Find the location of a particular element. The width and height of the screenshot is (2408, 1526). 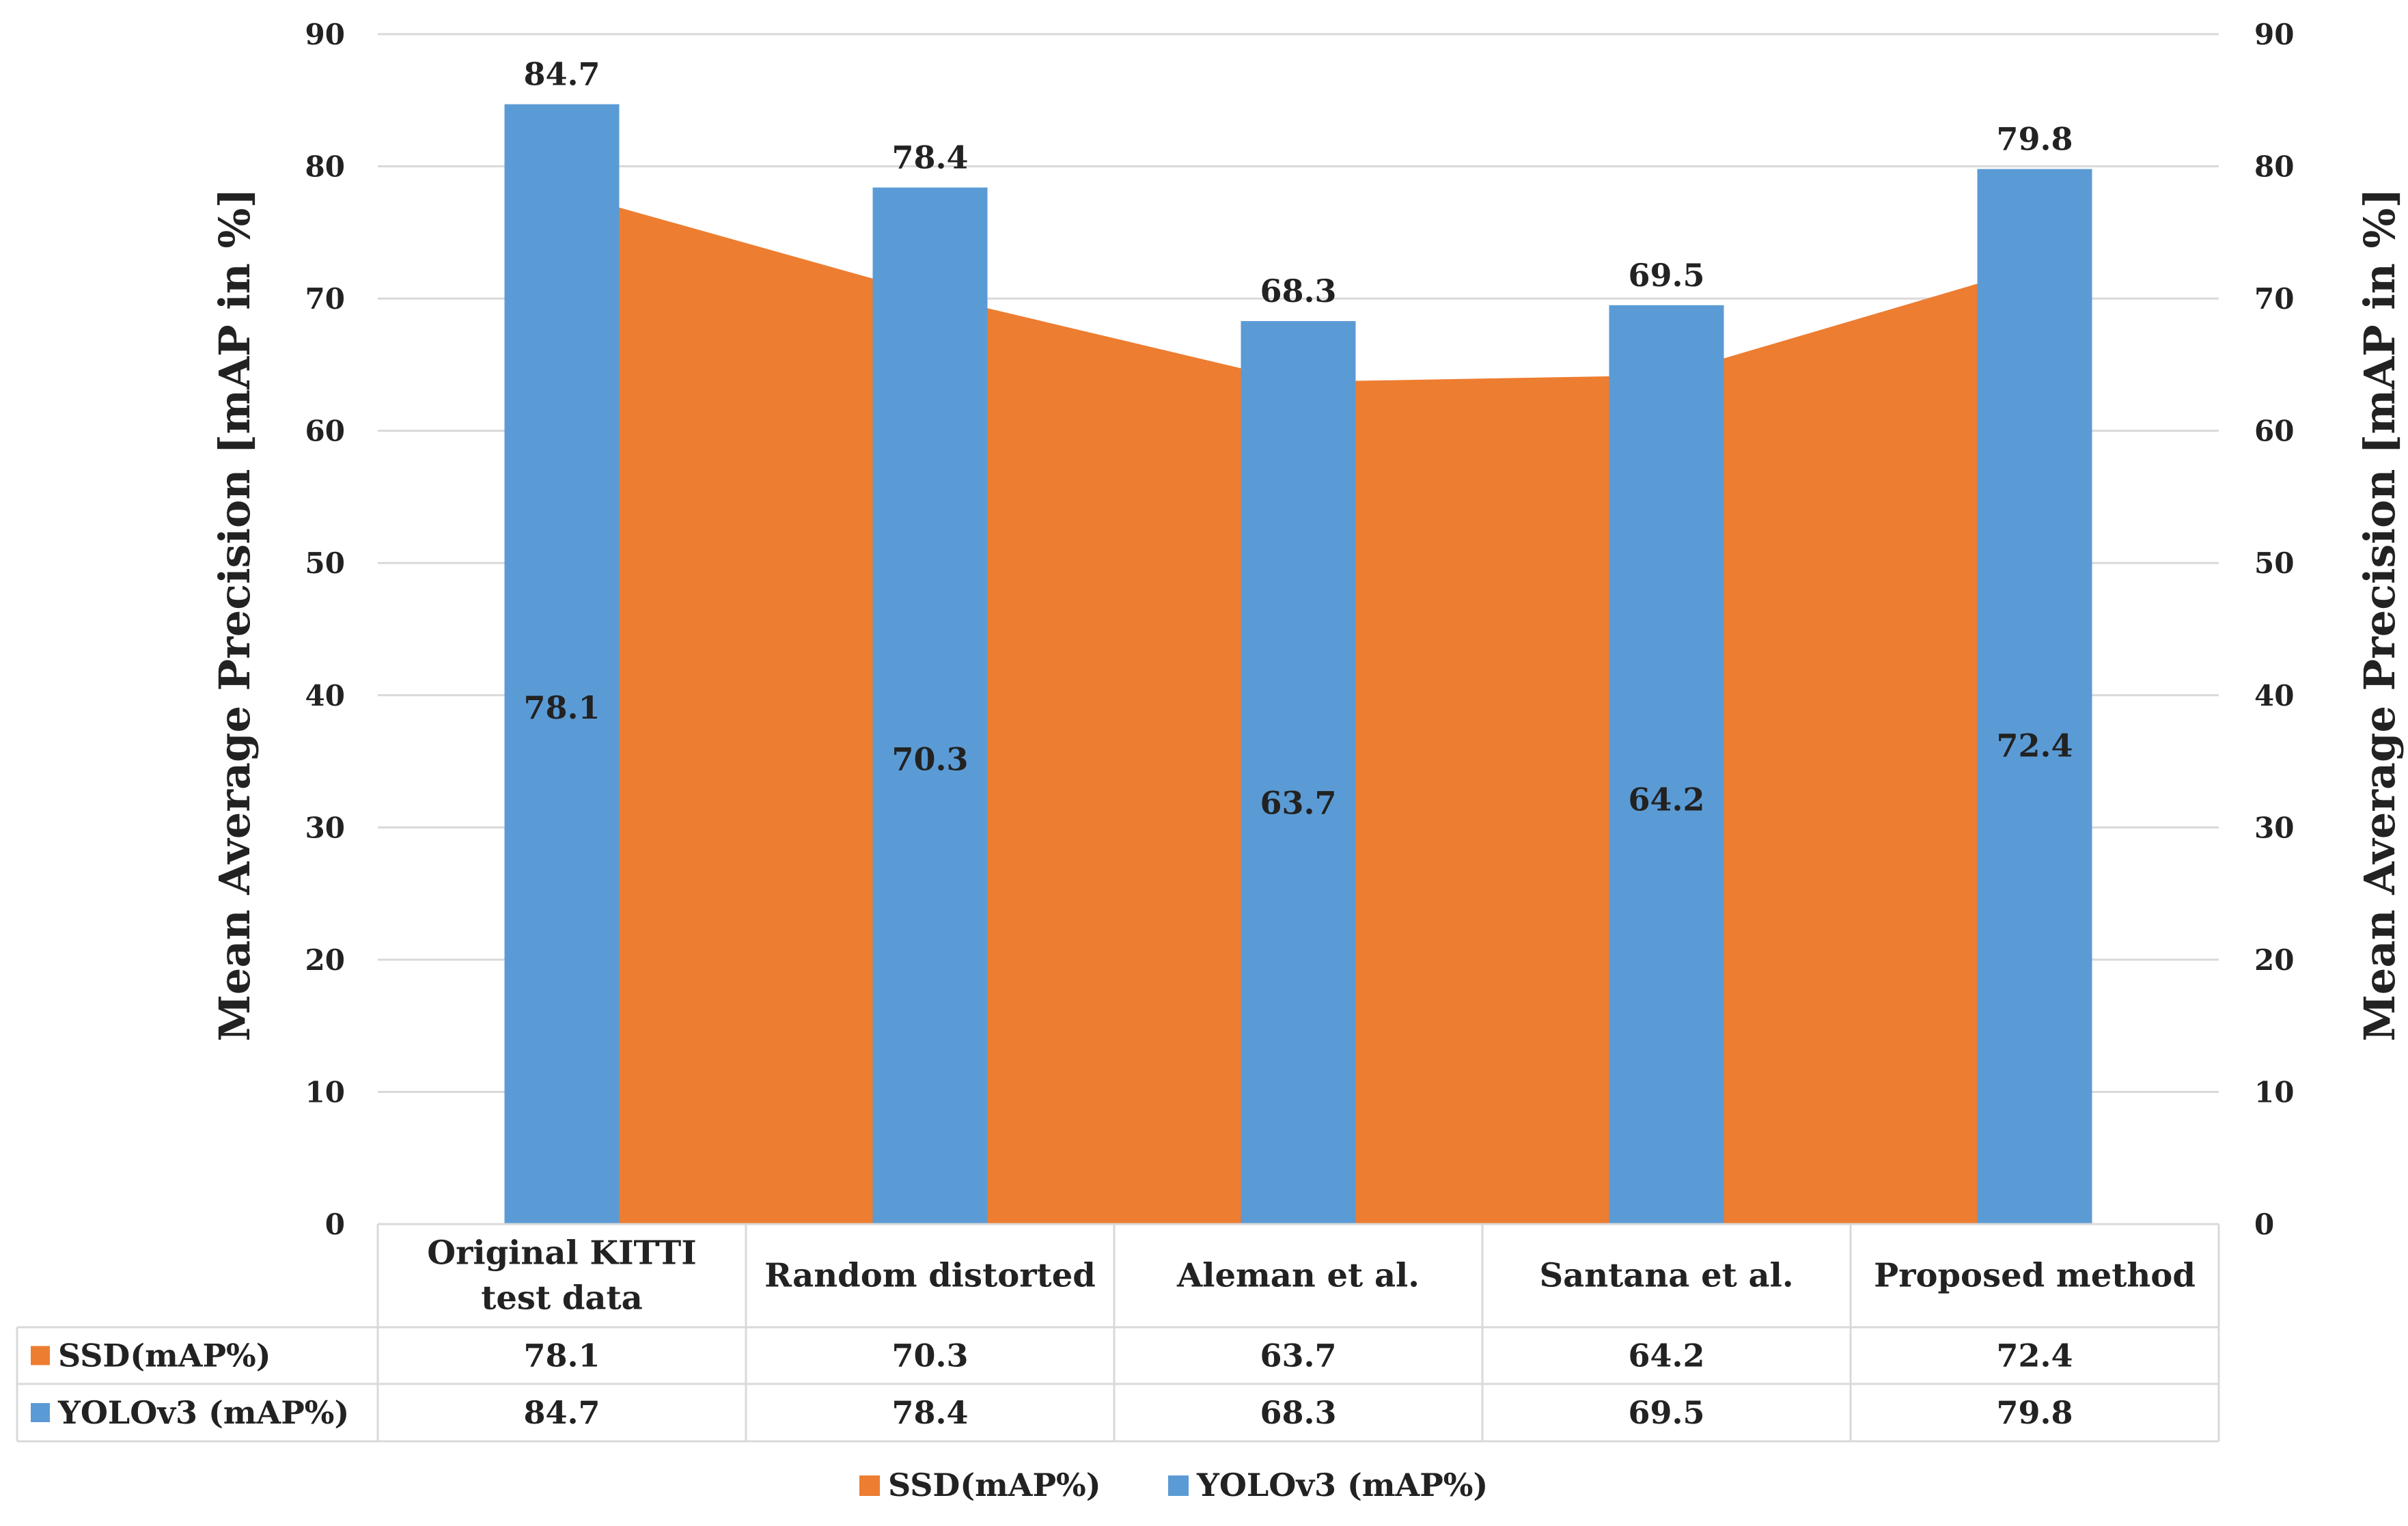

legend-label-yolov3: YOLOv3 (mAP%) is located at coordinates (1342, 1485).